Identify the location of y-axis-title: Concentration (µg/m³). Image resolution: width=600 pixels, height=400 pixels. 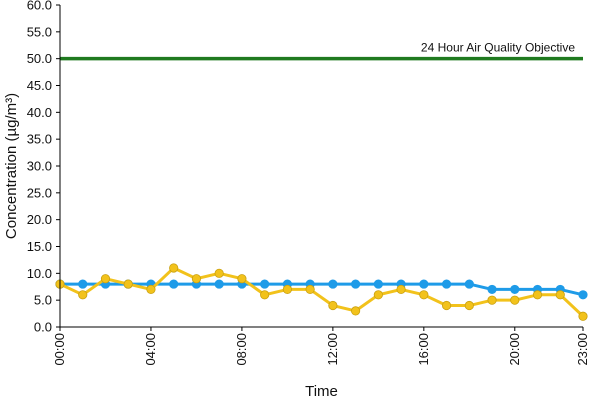
(11, 166).